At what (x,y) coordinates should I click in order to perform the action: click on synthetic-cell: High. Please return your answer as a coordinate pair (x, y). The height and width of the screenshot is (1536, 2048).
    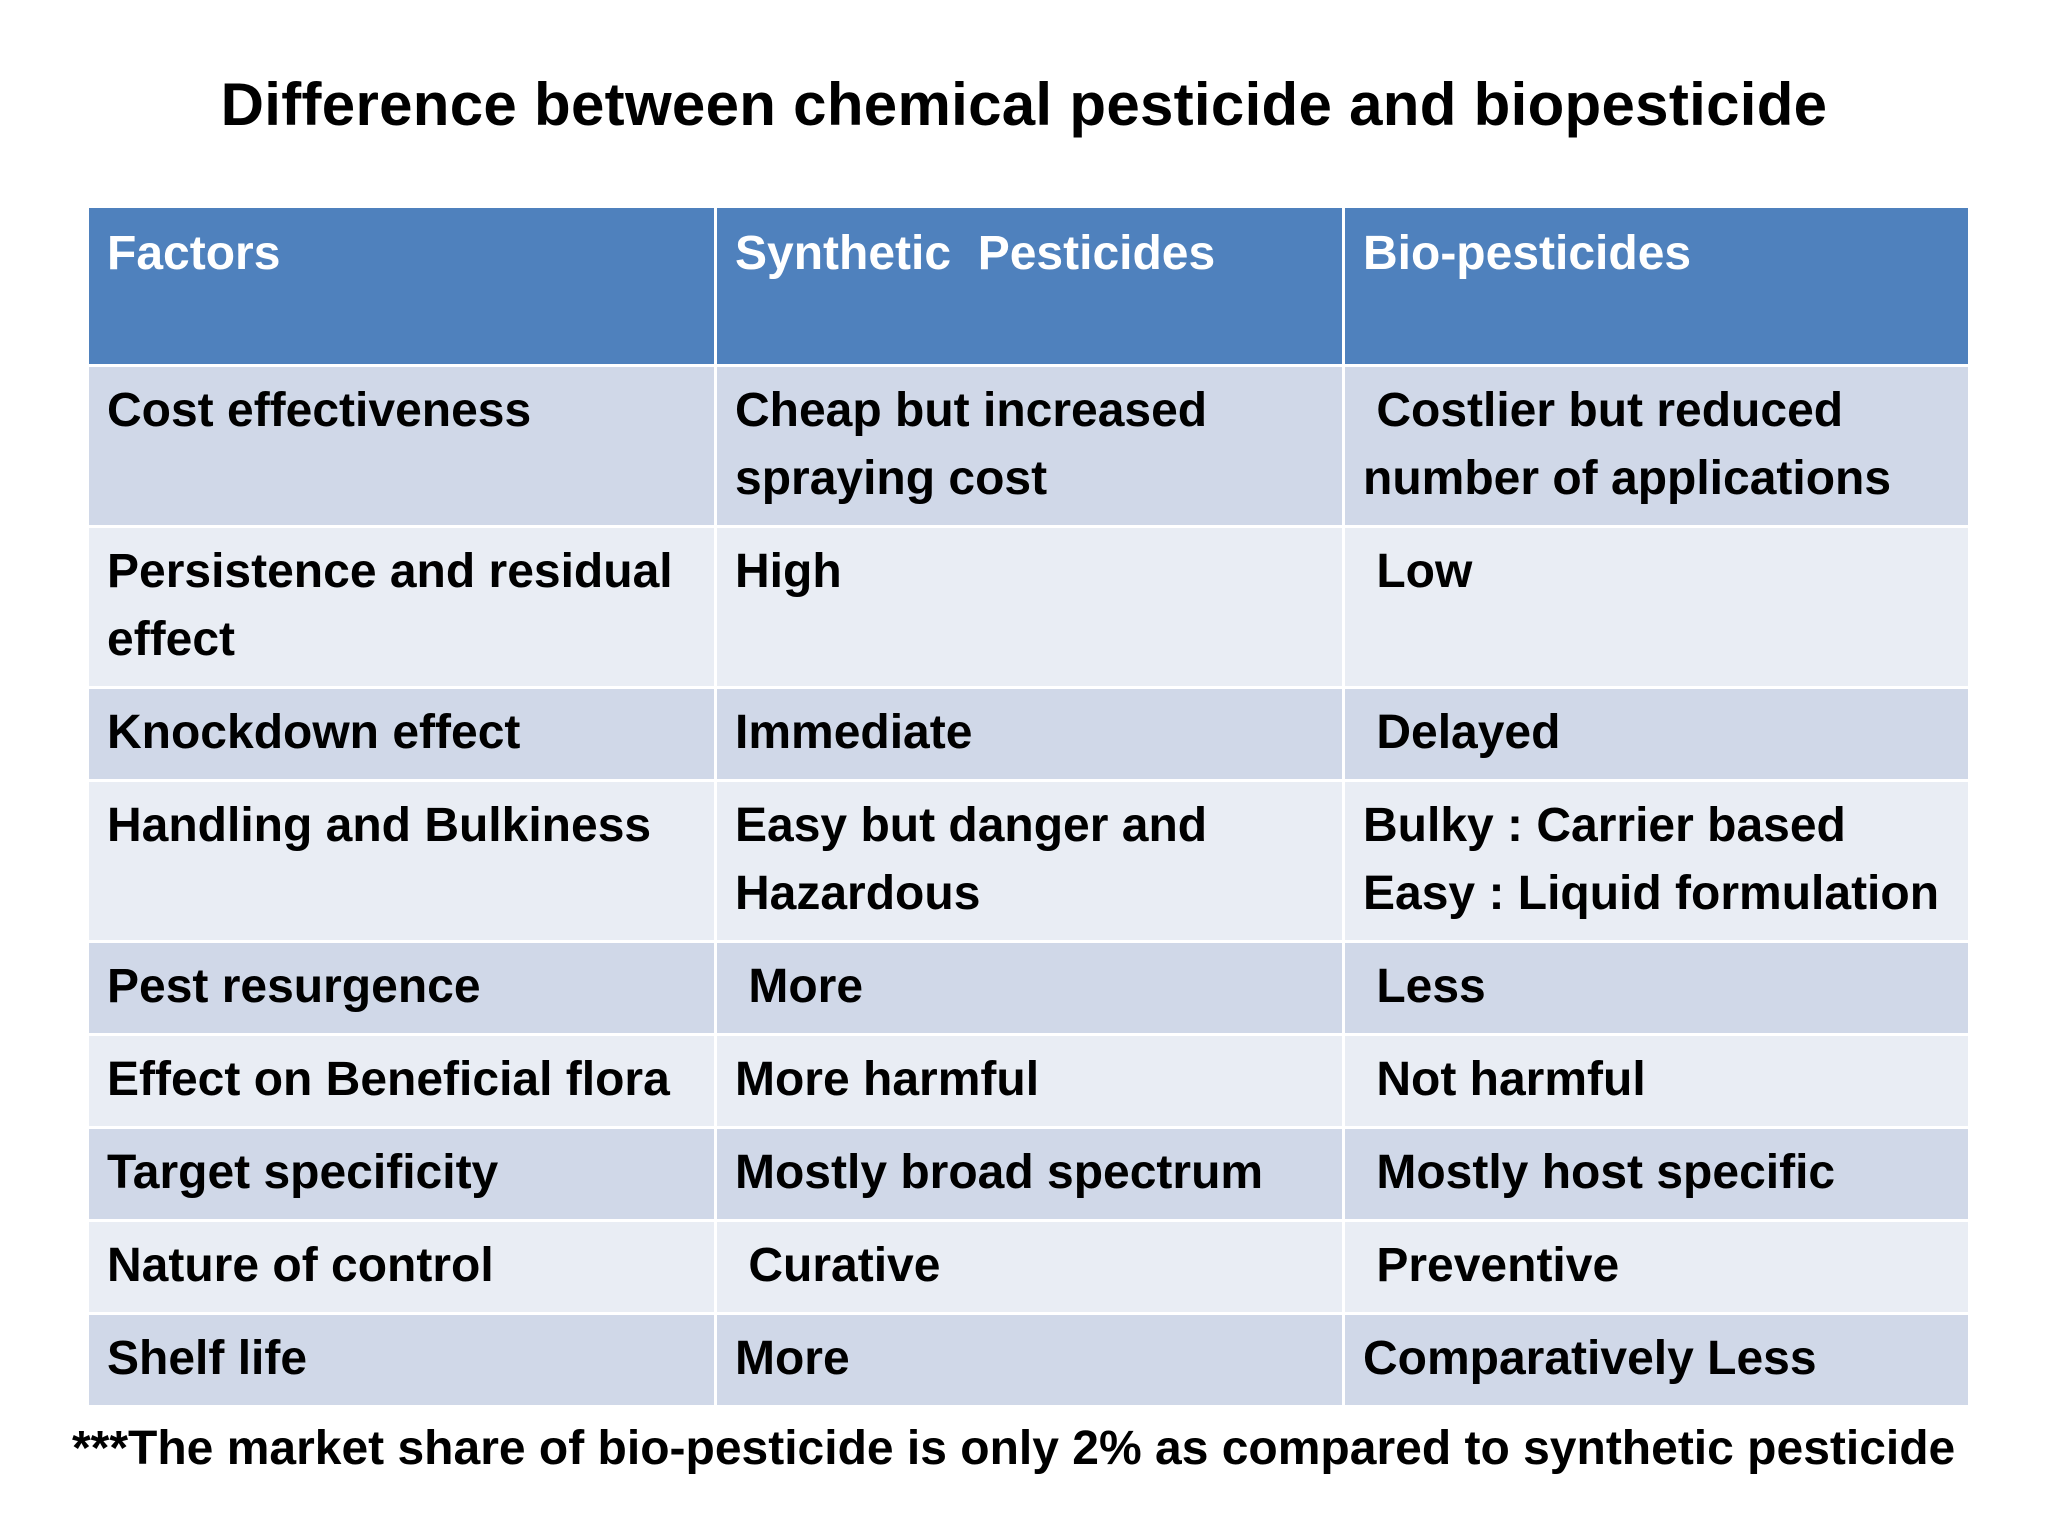
    Looking at the image, I should click on (1029, 607).